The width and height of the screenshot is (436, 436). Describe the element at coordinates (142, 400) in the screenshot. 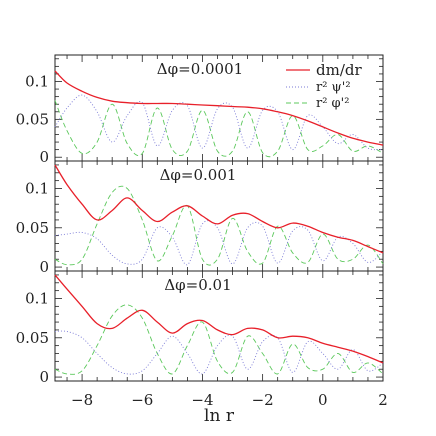

I see `x-tick-label: −6` at that location.